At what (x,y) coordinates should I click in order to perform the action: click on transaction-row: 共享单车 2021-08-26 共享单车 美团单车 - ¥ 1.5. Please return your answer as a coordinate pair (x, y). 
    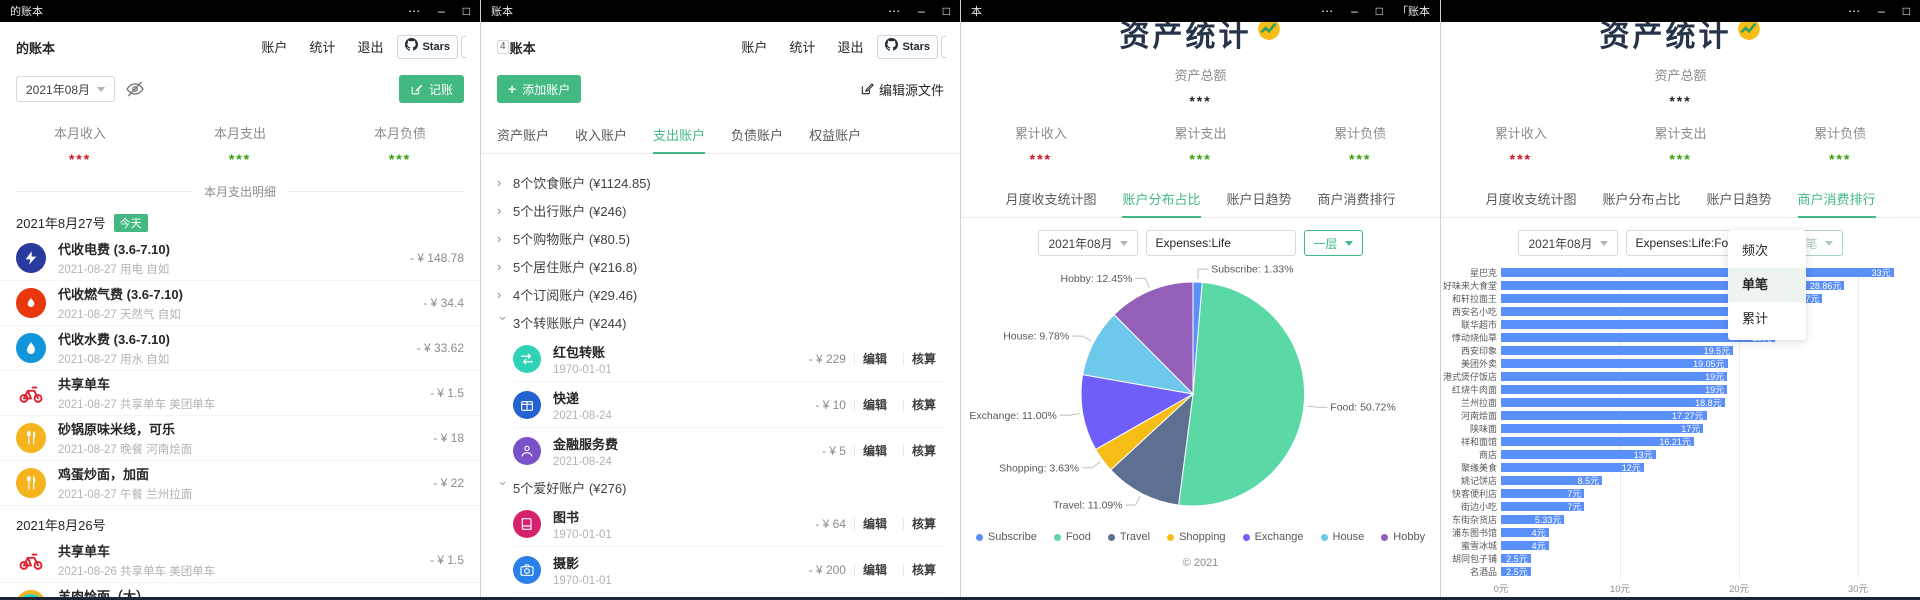
    Looking at the image, I should click on (240, 560).